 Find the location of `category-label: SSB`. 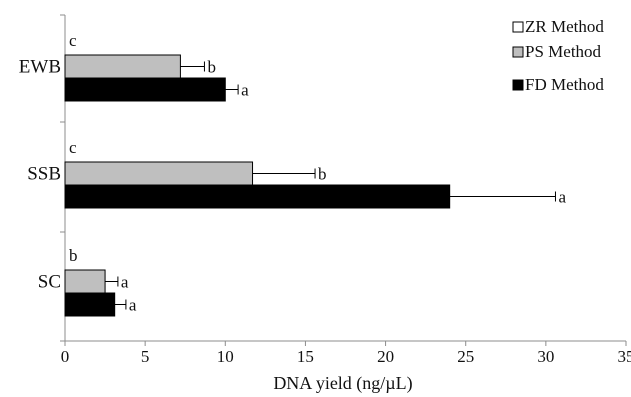

category-label: SSB is located at coordinates (44, 174).